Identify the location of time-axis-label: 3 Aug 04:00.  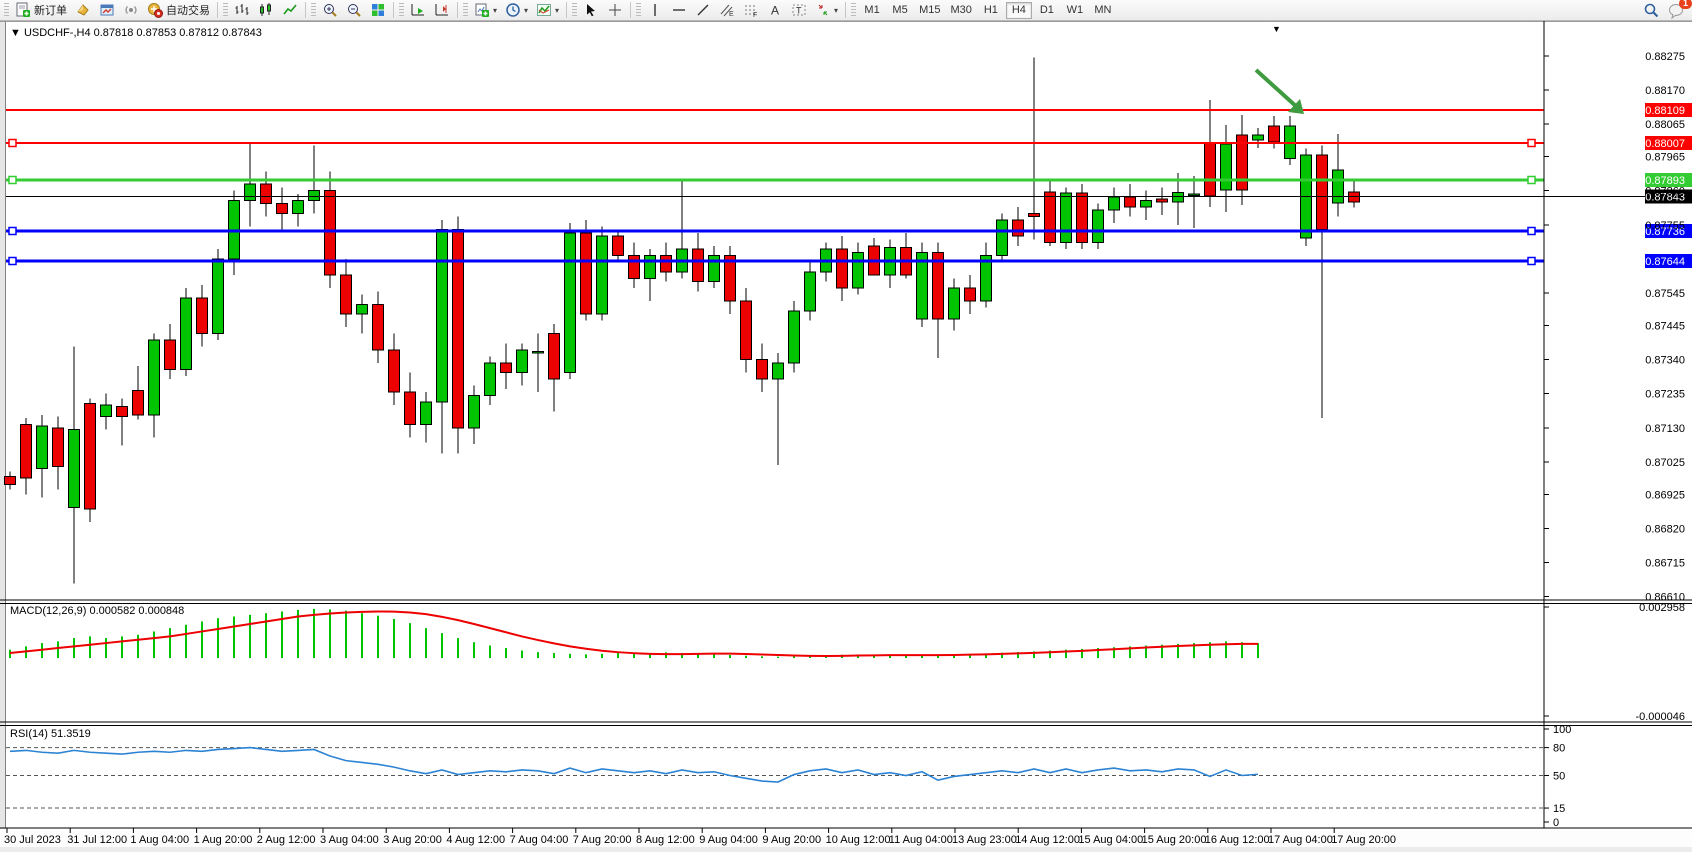
(349, 840).